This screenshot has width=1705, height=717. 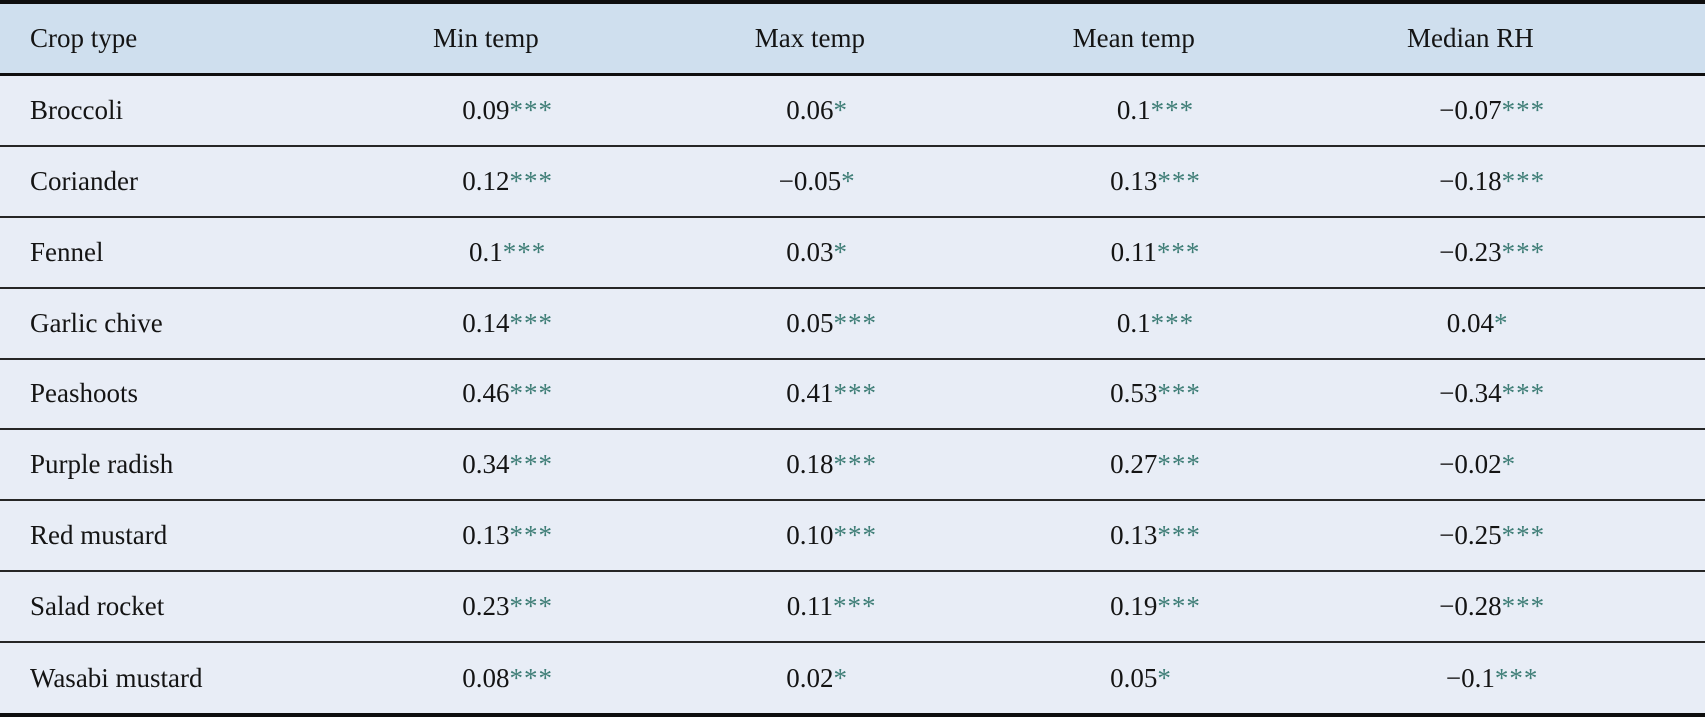 What do you see at coordinates (486, 606) in the screenshot?
I see `min-temp-value: 0.23` at bounding box center [486, 606].